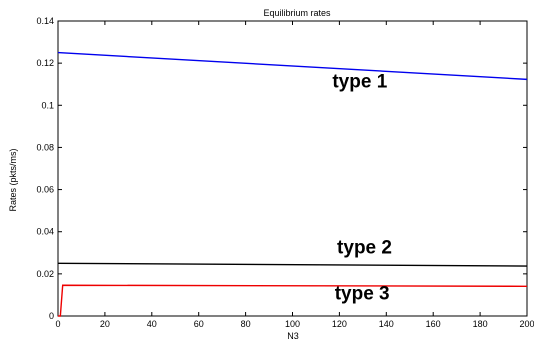  What do you see at coordinates (386, 324) in the screenshot?
I see `x-tick-label: 140` at bounding box center [386, 324].